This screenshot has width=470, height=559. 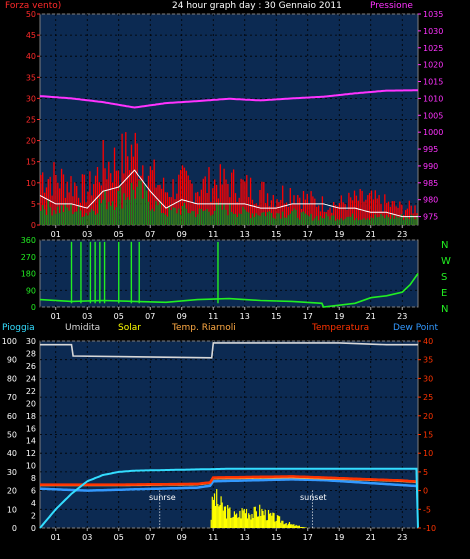 I want to click on direction-letter-s: S, so click(x=444, y=277).